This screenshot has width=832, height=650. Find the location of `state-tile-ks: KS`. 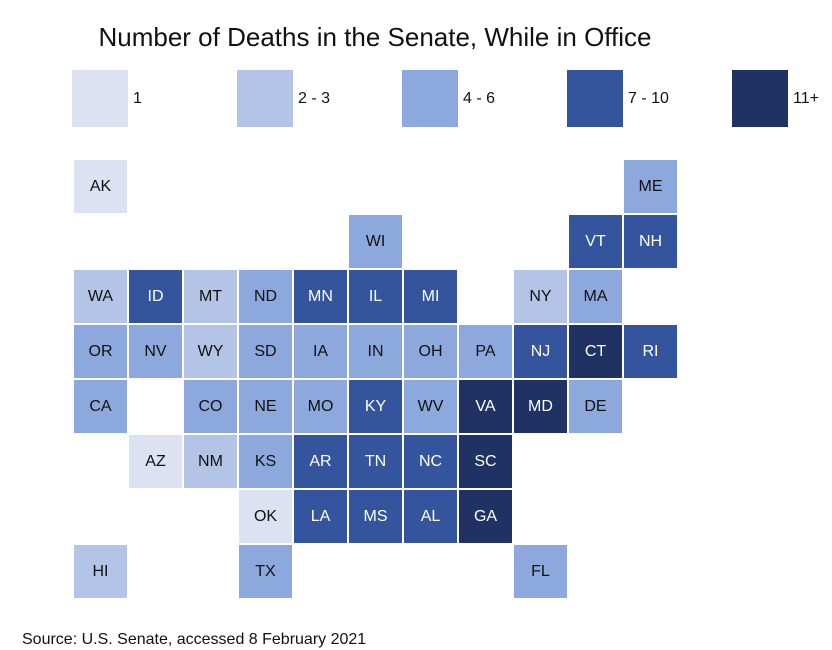

state-tile-ks: KS is located at coordinates (265, 461).